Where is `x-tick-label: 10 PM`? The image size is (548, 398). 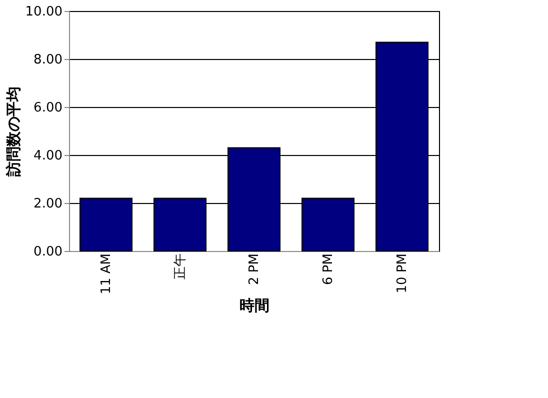
x-tick-label: 10 PM is located at coordinates (402, 274).